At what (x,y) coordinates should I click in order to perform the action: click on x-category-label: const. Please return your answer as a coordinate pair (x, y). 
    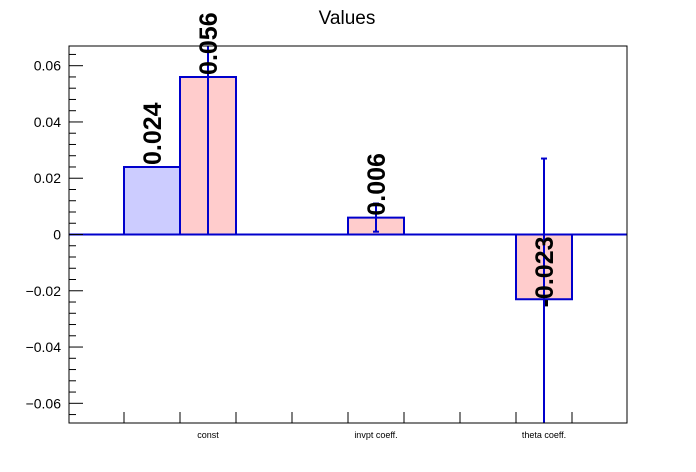
    Looking at the image, I should click on (208, 435).